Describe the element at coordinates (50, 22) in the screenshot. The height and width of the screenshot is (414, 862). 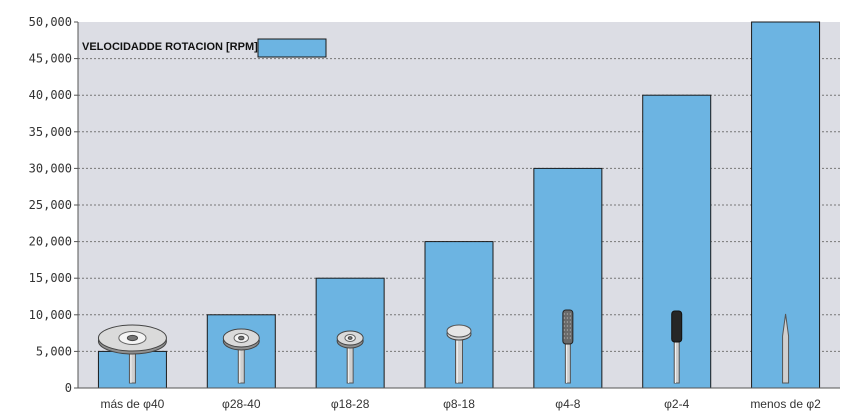
I see `y-tick-label: 50,000` at that location.